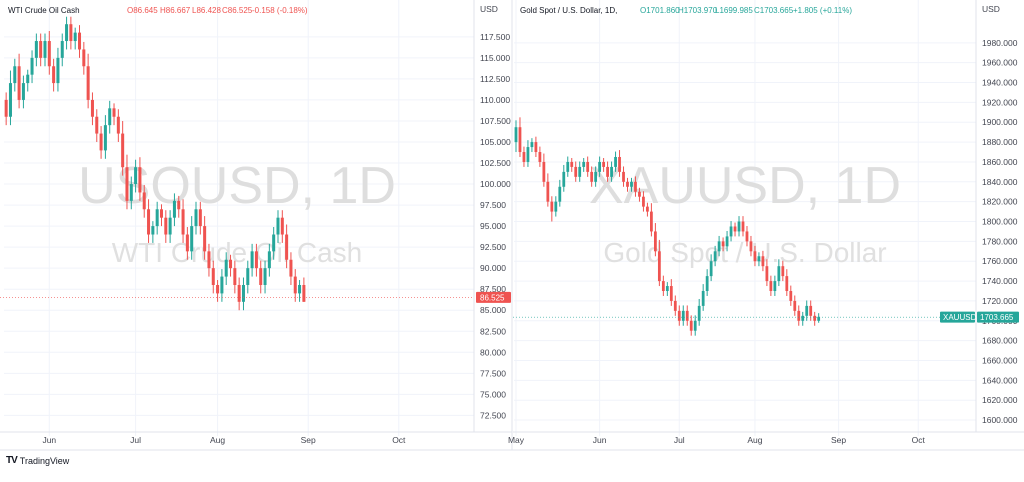 This screenshot has height=482, width=1024. I want to click on left-last-price-tag: 86.525, so click(493, 297).